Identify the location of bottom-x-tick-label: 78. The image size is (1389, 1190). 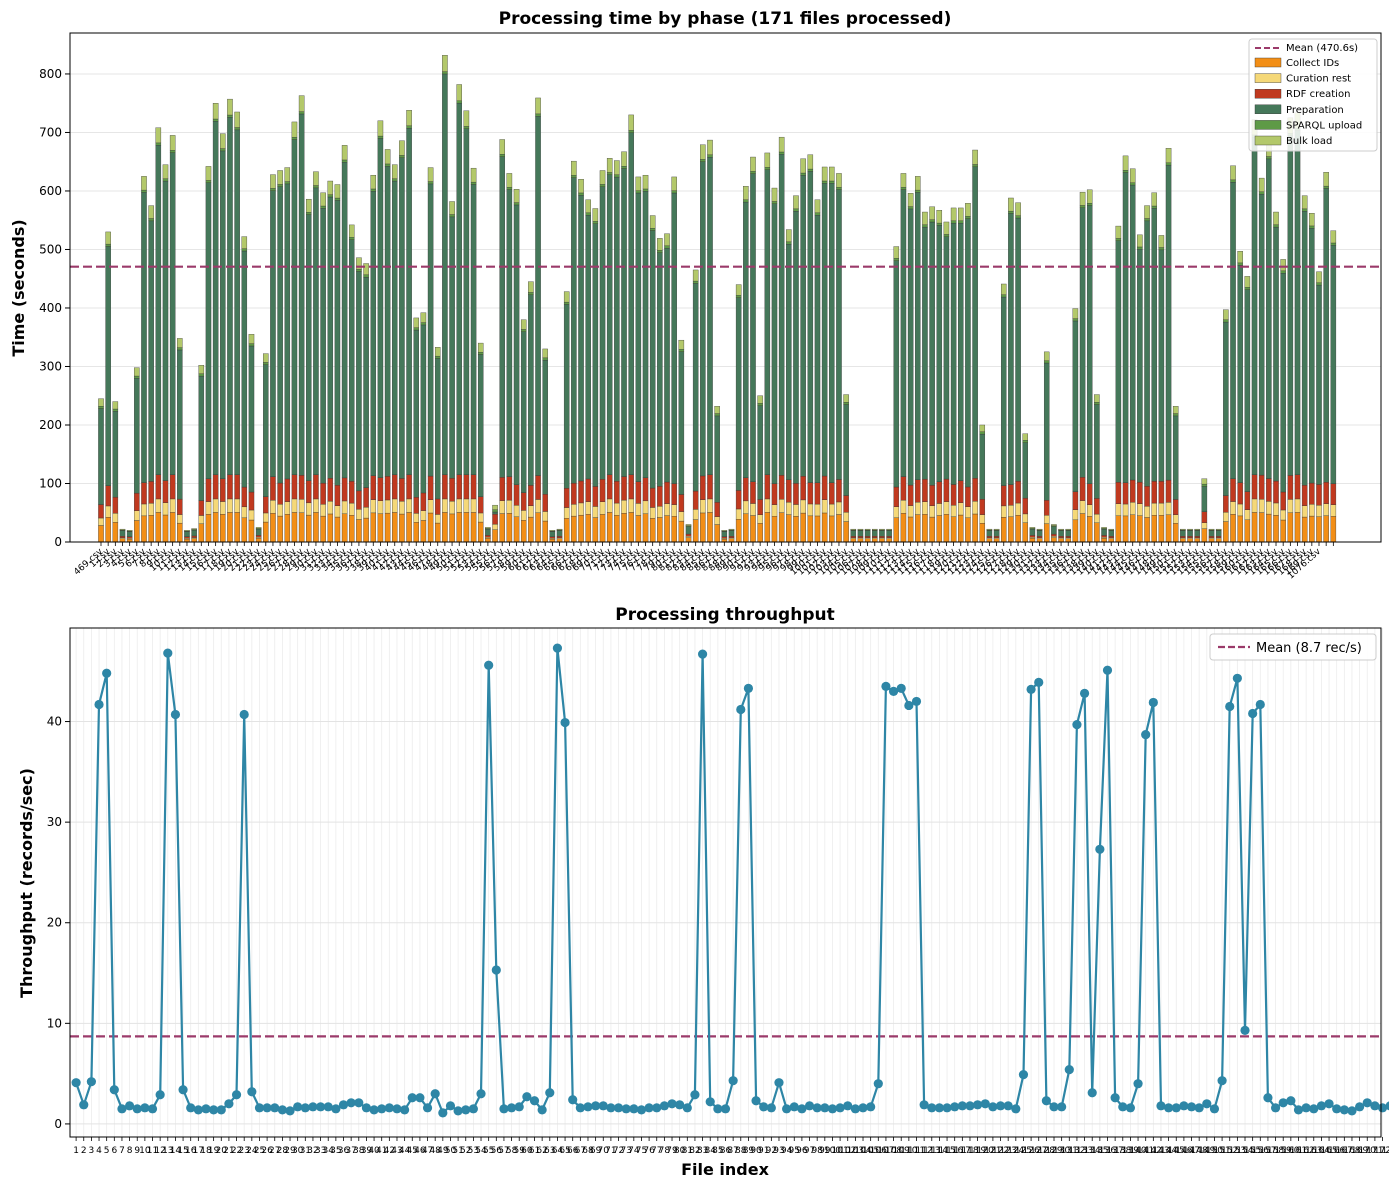
(665, 1151).